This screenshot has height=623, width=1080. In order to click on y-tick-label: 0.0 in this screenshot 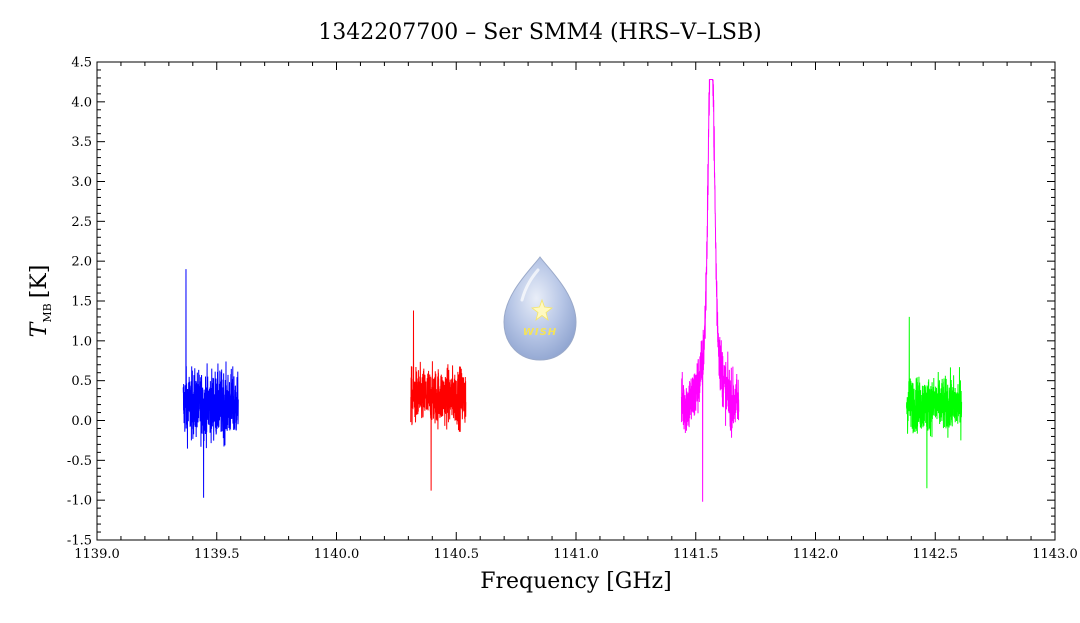, I will do `click(81, 421)`.